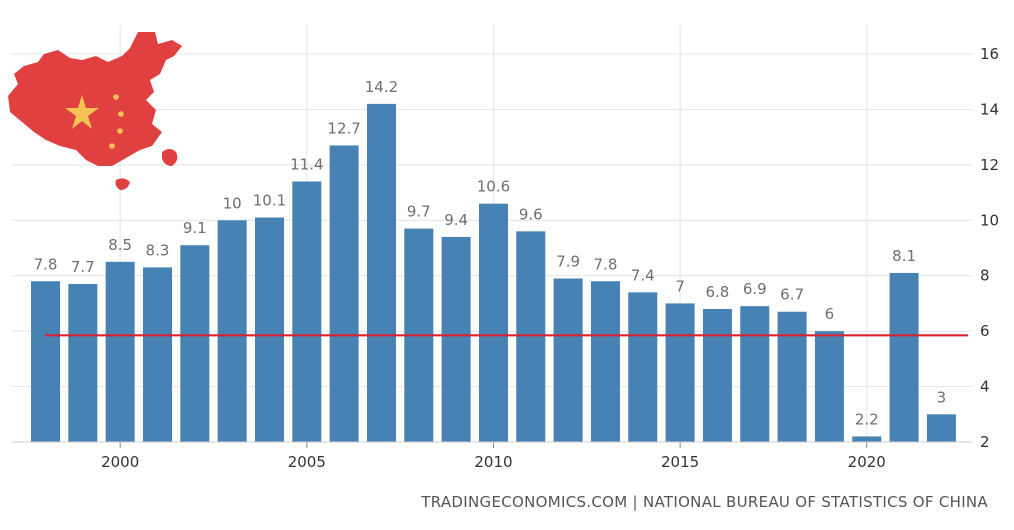 This screenshot has width=1014, height=530. Describe the element at coordinates (493, 462) in the screenshot. I see `x-tick-label: 2010` at that location.